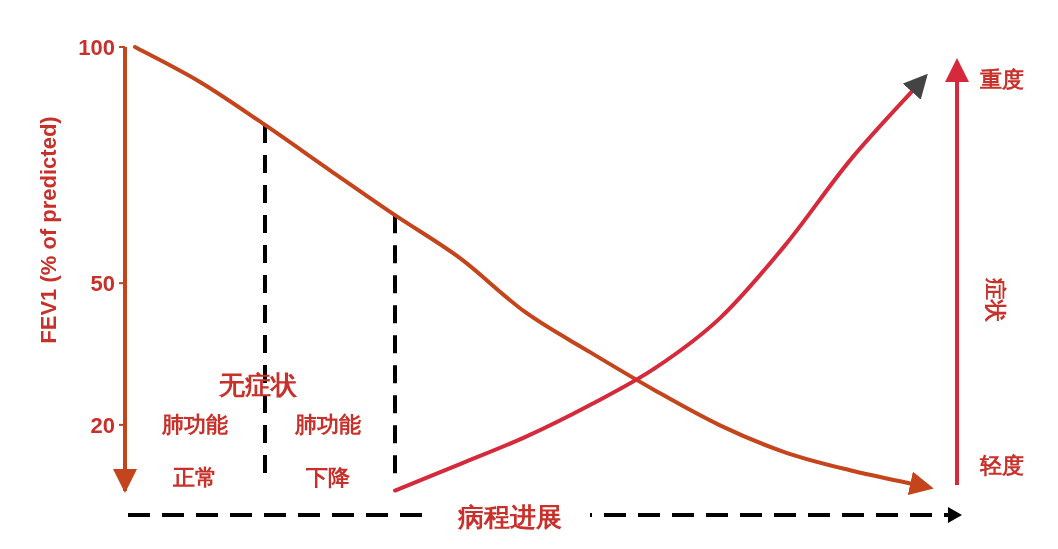 The image size is (1058, 549). What do you see at coordinates (995, 300) in the screenshot?
I see `y2-axis-title: 症状` at bounding box center [995, 300].